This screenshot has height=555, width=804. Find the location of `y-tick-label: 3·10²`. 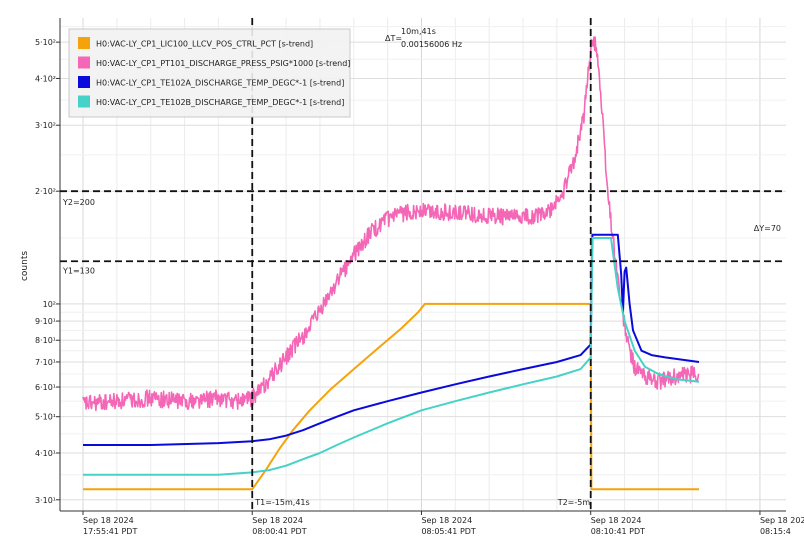

y-tick-label: 3·10² is located at coordinates (45, 125).